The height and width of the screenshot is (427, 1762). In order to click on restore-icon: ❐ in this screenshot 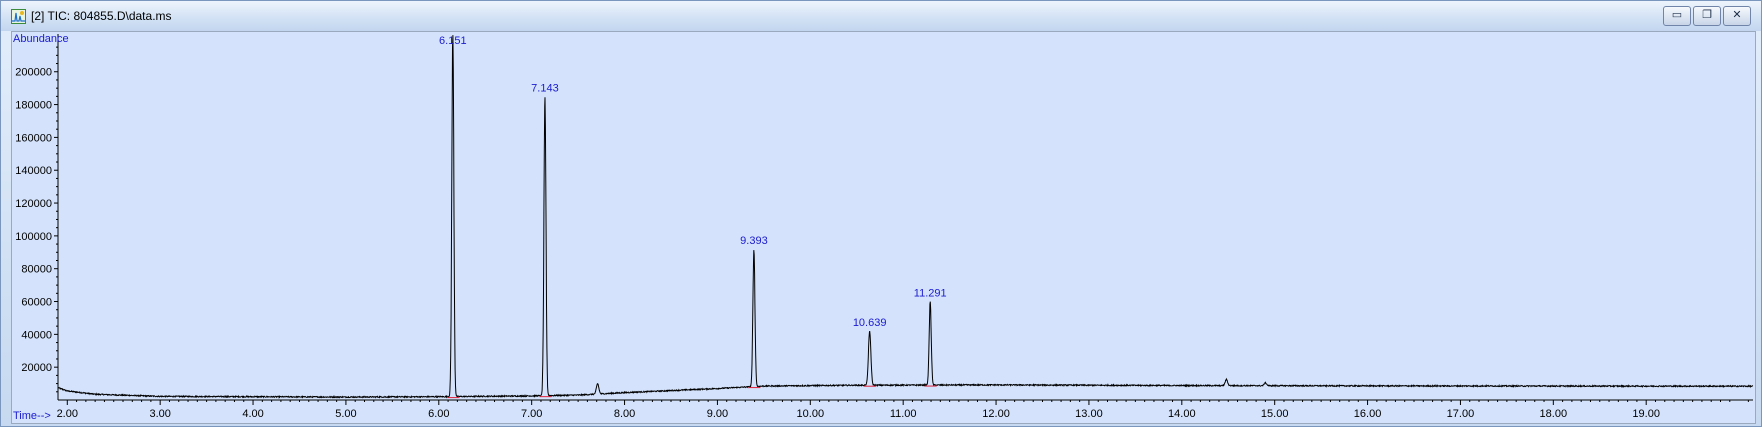, I will do `click(1707, 15)`.